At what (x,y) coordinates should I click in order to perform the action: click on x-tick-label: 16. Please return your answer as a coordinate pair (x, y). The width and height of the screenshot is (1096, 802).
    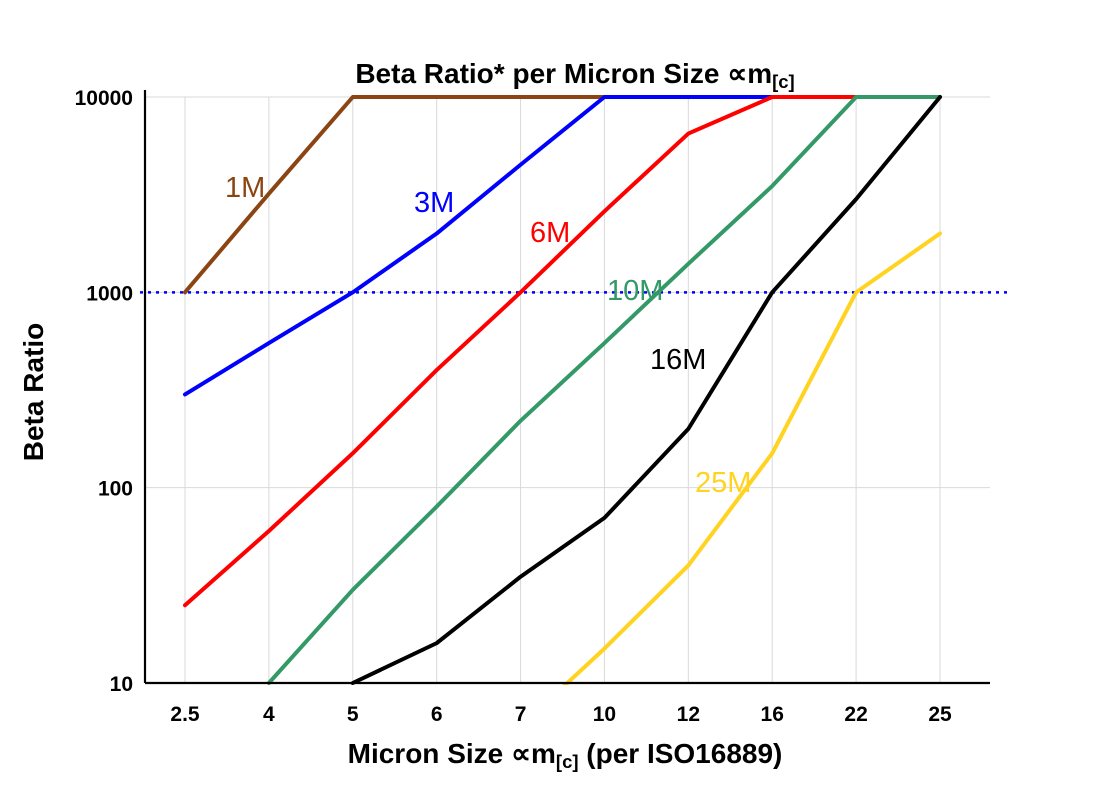
    Looking at the image, I should click on (772, 714).